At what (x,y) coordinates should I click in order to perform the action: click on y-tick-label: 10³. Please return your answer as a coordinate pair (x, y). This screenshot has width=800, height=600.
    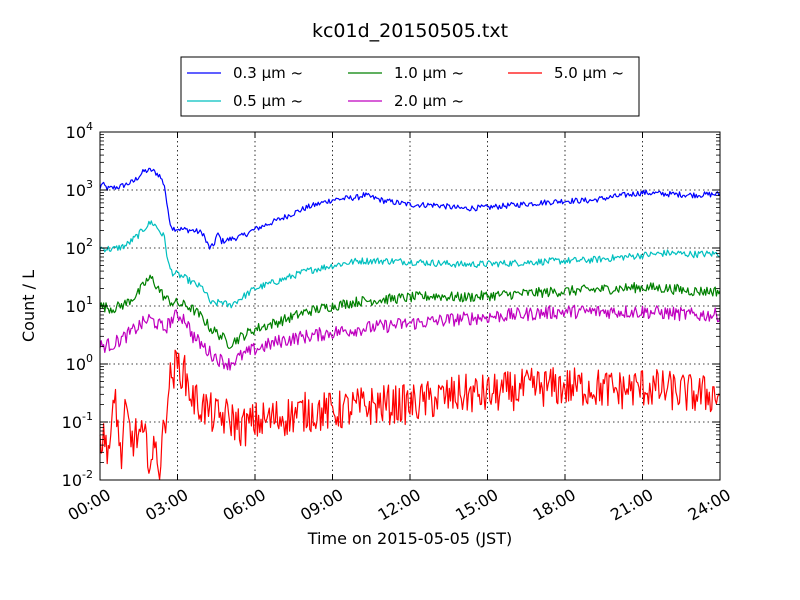
    Looking at the image, I should click on (79, 189).